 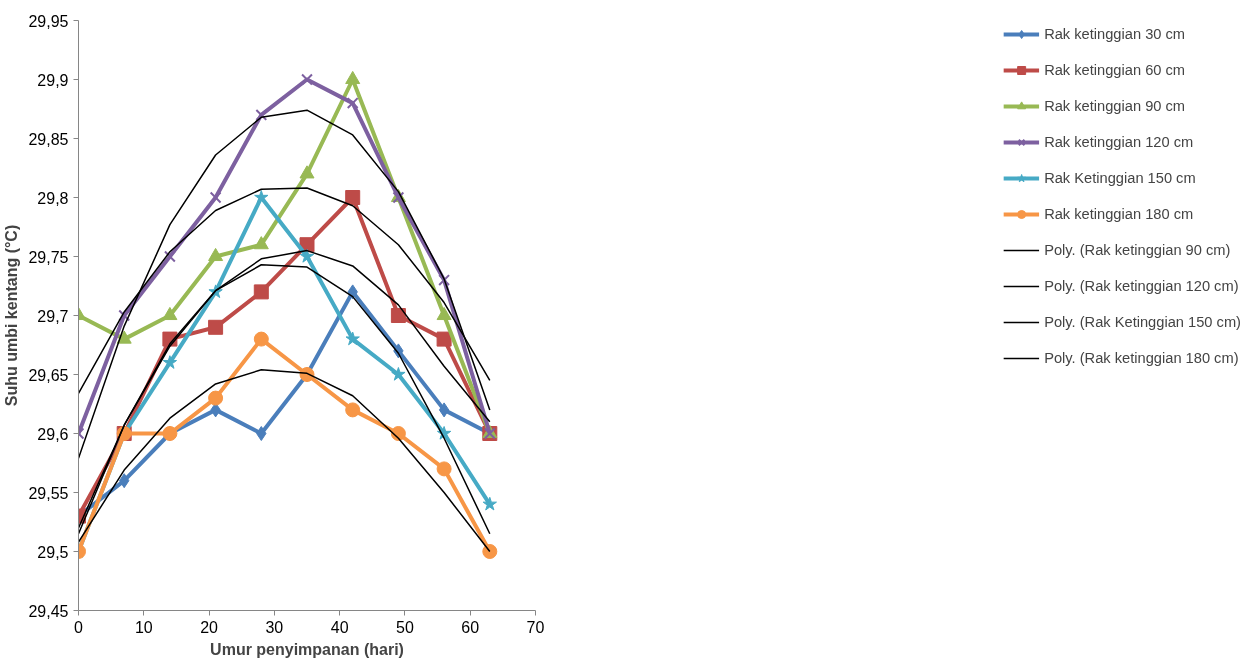 I want to click on y-tick-label: 29,65, so click(x=48, y=375).